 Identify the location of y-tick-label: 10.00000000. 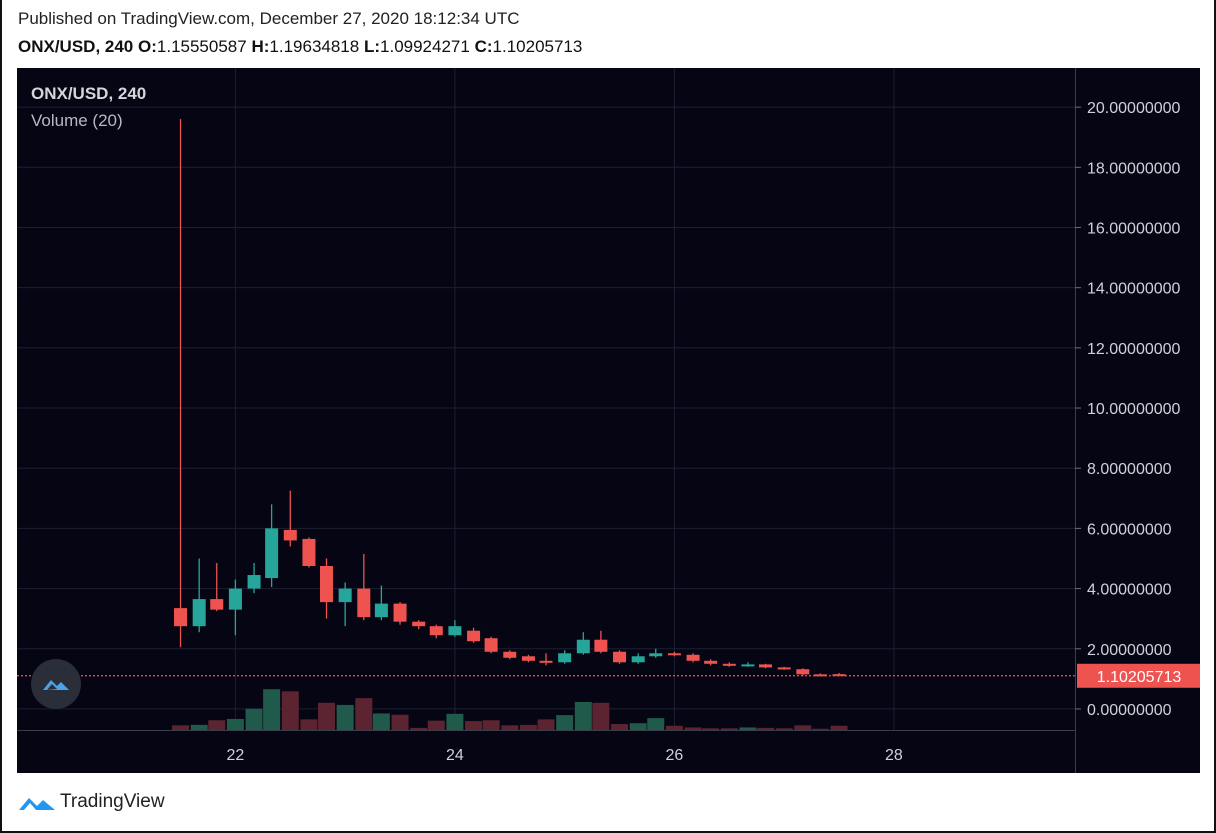
(1134, 409).